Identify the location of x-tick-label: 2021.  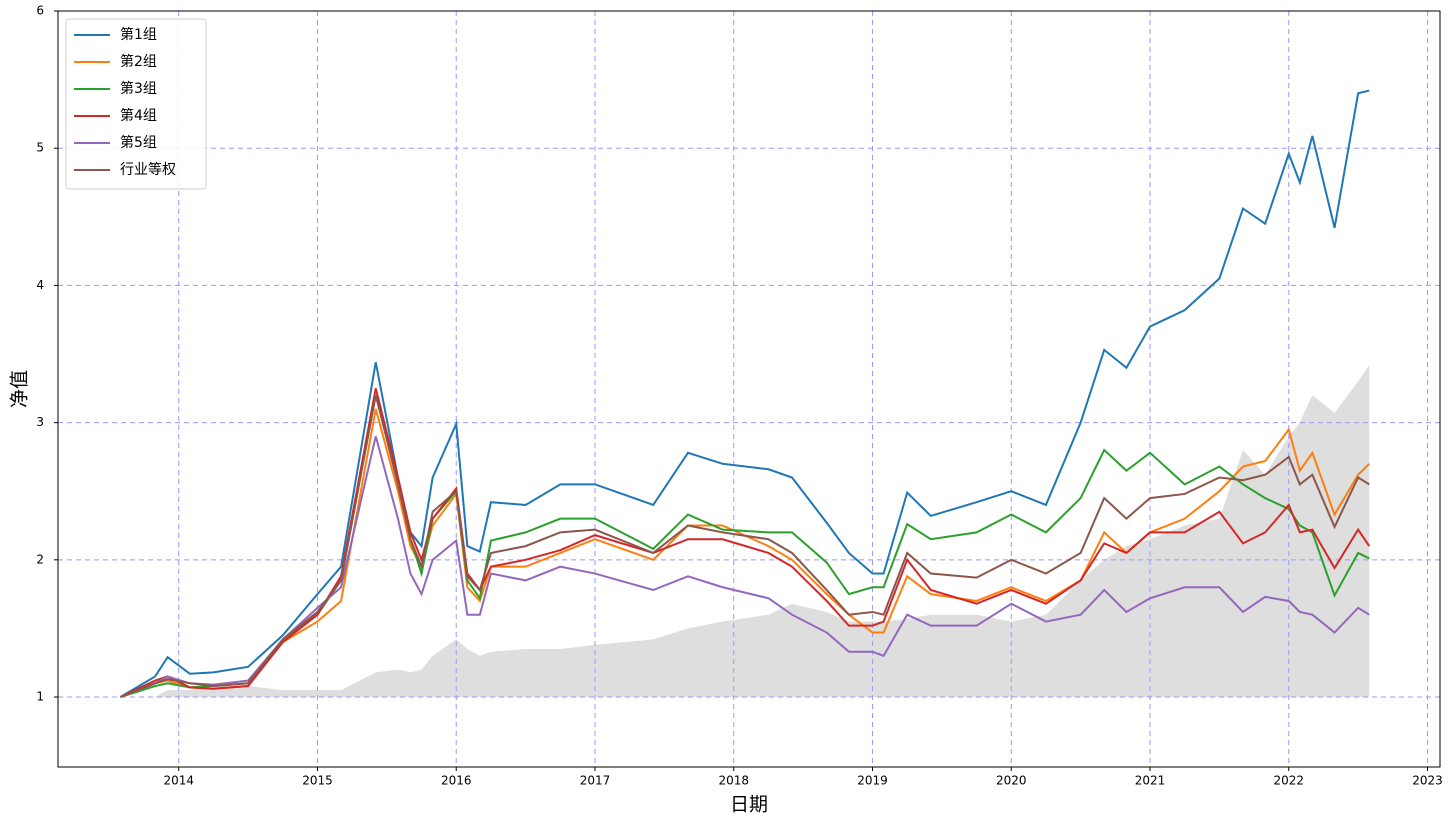
(1150, 781).